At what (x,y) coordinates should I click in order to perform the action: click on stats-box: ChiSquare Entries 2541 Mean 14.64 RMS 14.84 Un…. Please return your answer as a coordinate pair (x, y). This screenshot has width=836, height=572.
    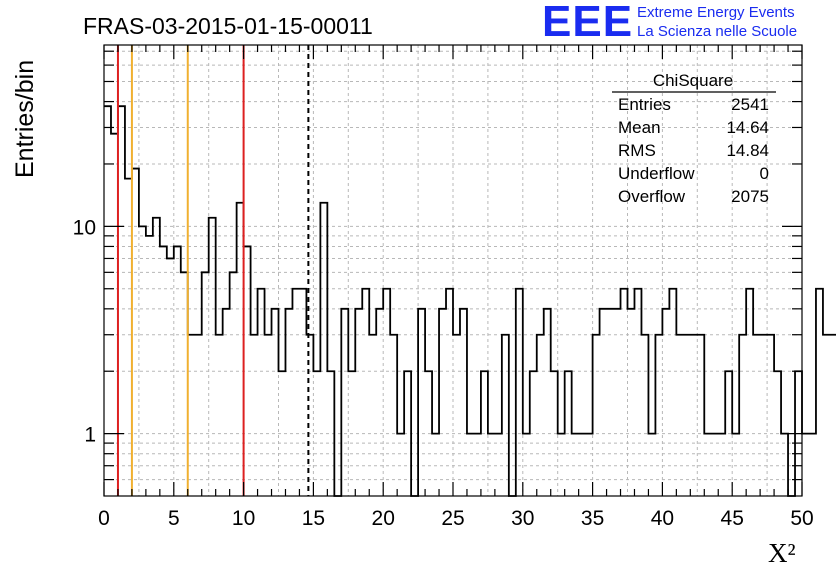
    Looking at the image, I should click on (694, 138).